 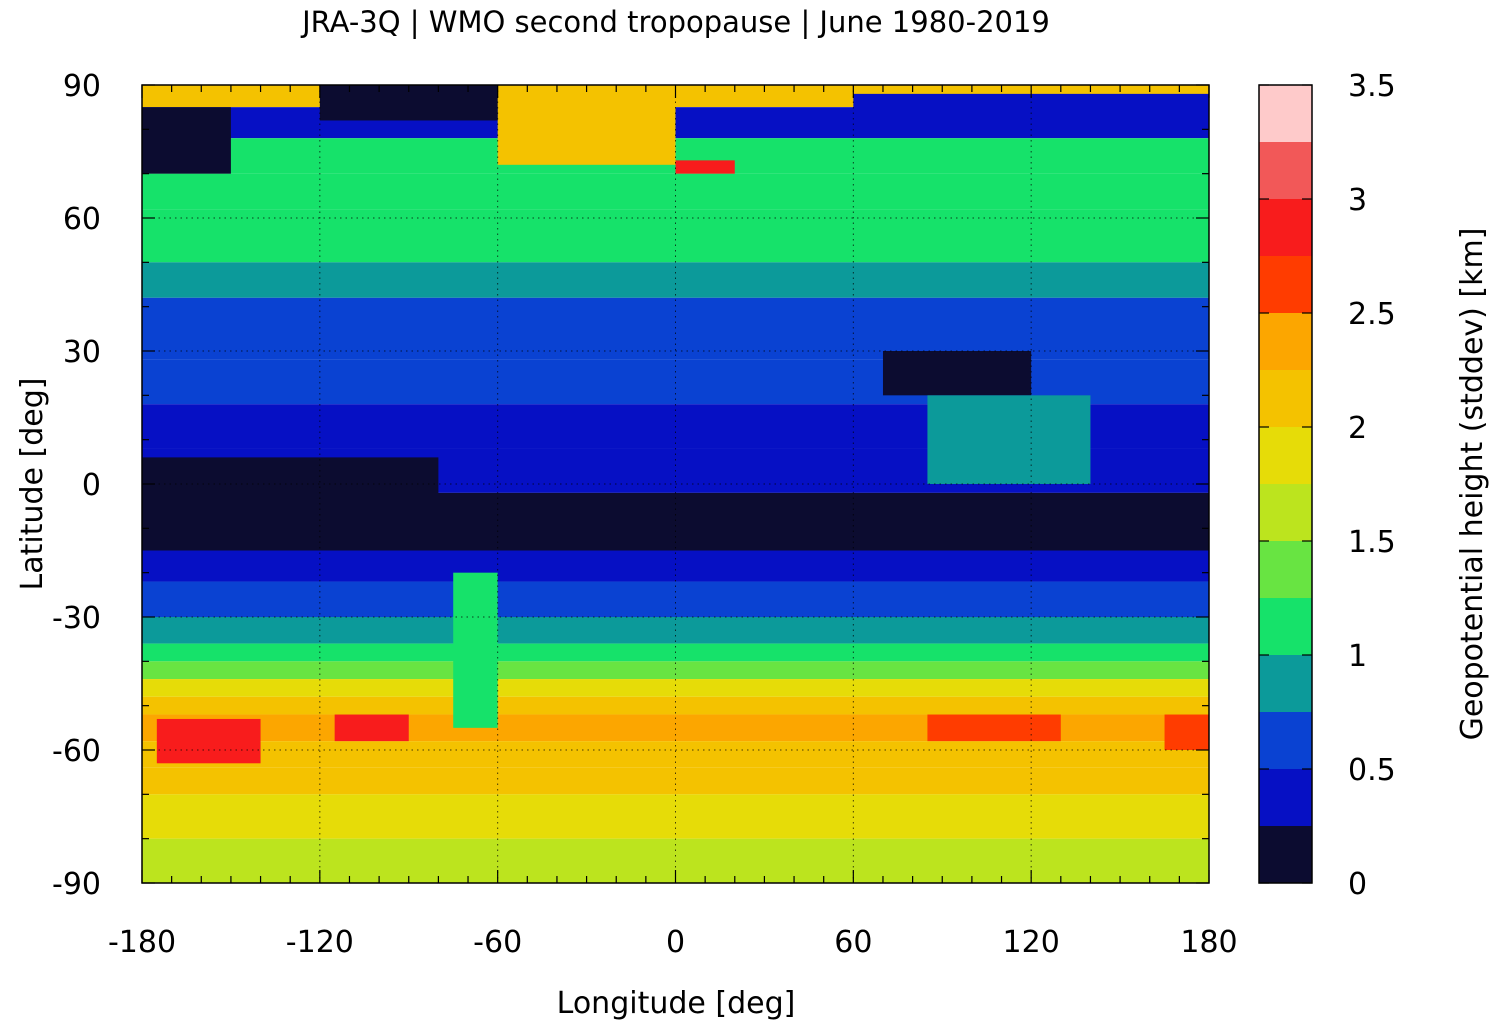 What do you see at coordinates (1357, 884) in the screenshot?
I see `colorbar-tick-label: 0` at bounding box center [1357, 884].